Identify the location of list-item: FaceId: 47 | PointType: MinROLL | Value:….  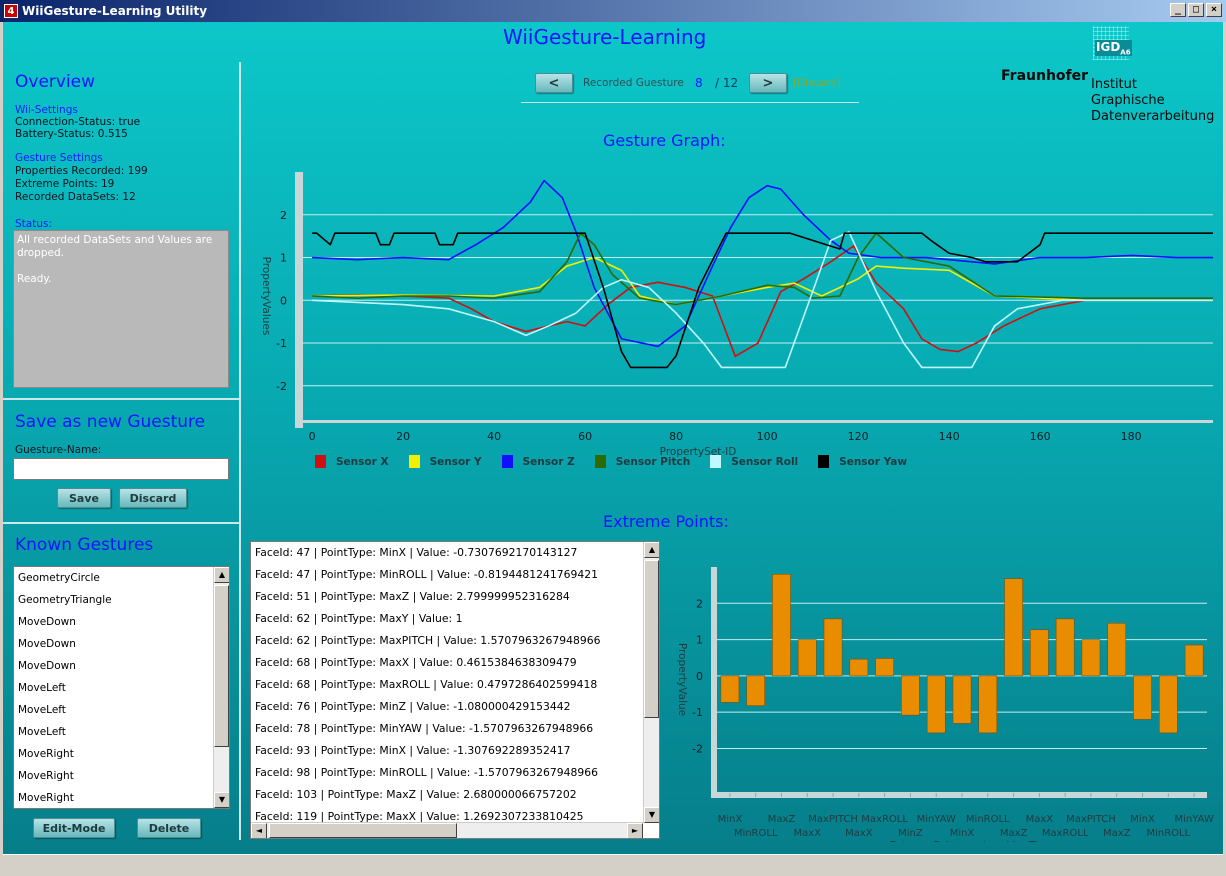
(426, 574).